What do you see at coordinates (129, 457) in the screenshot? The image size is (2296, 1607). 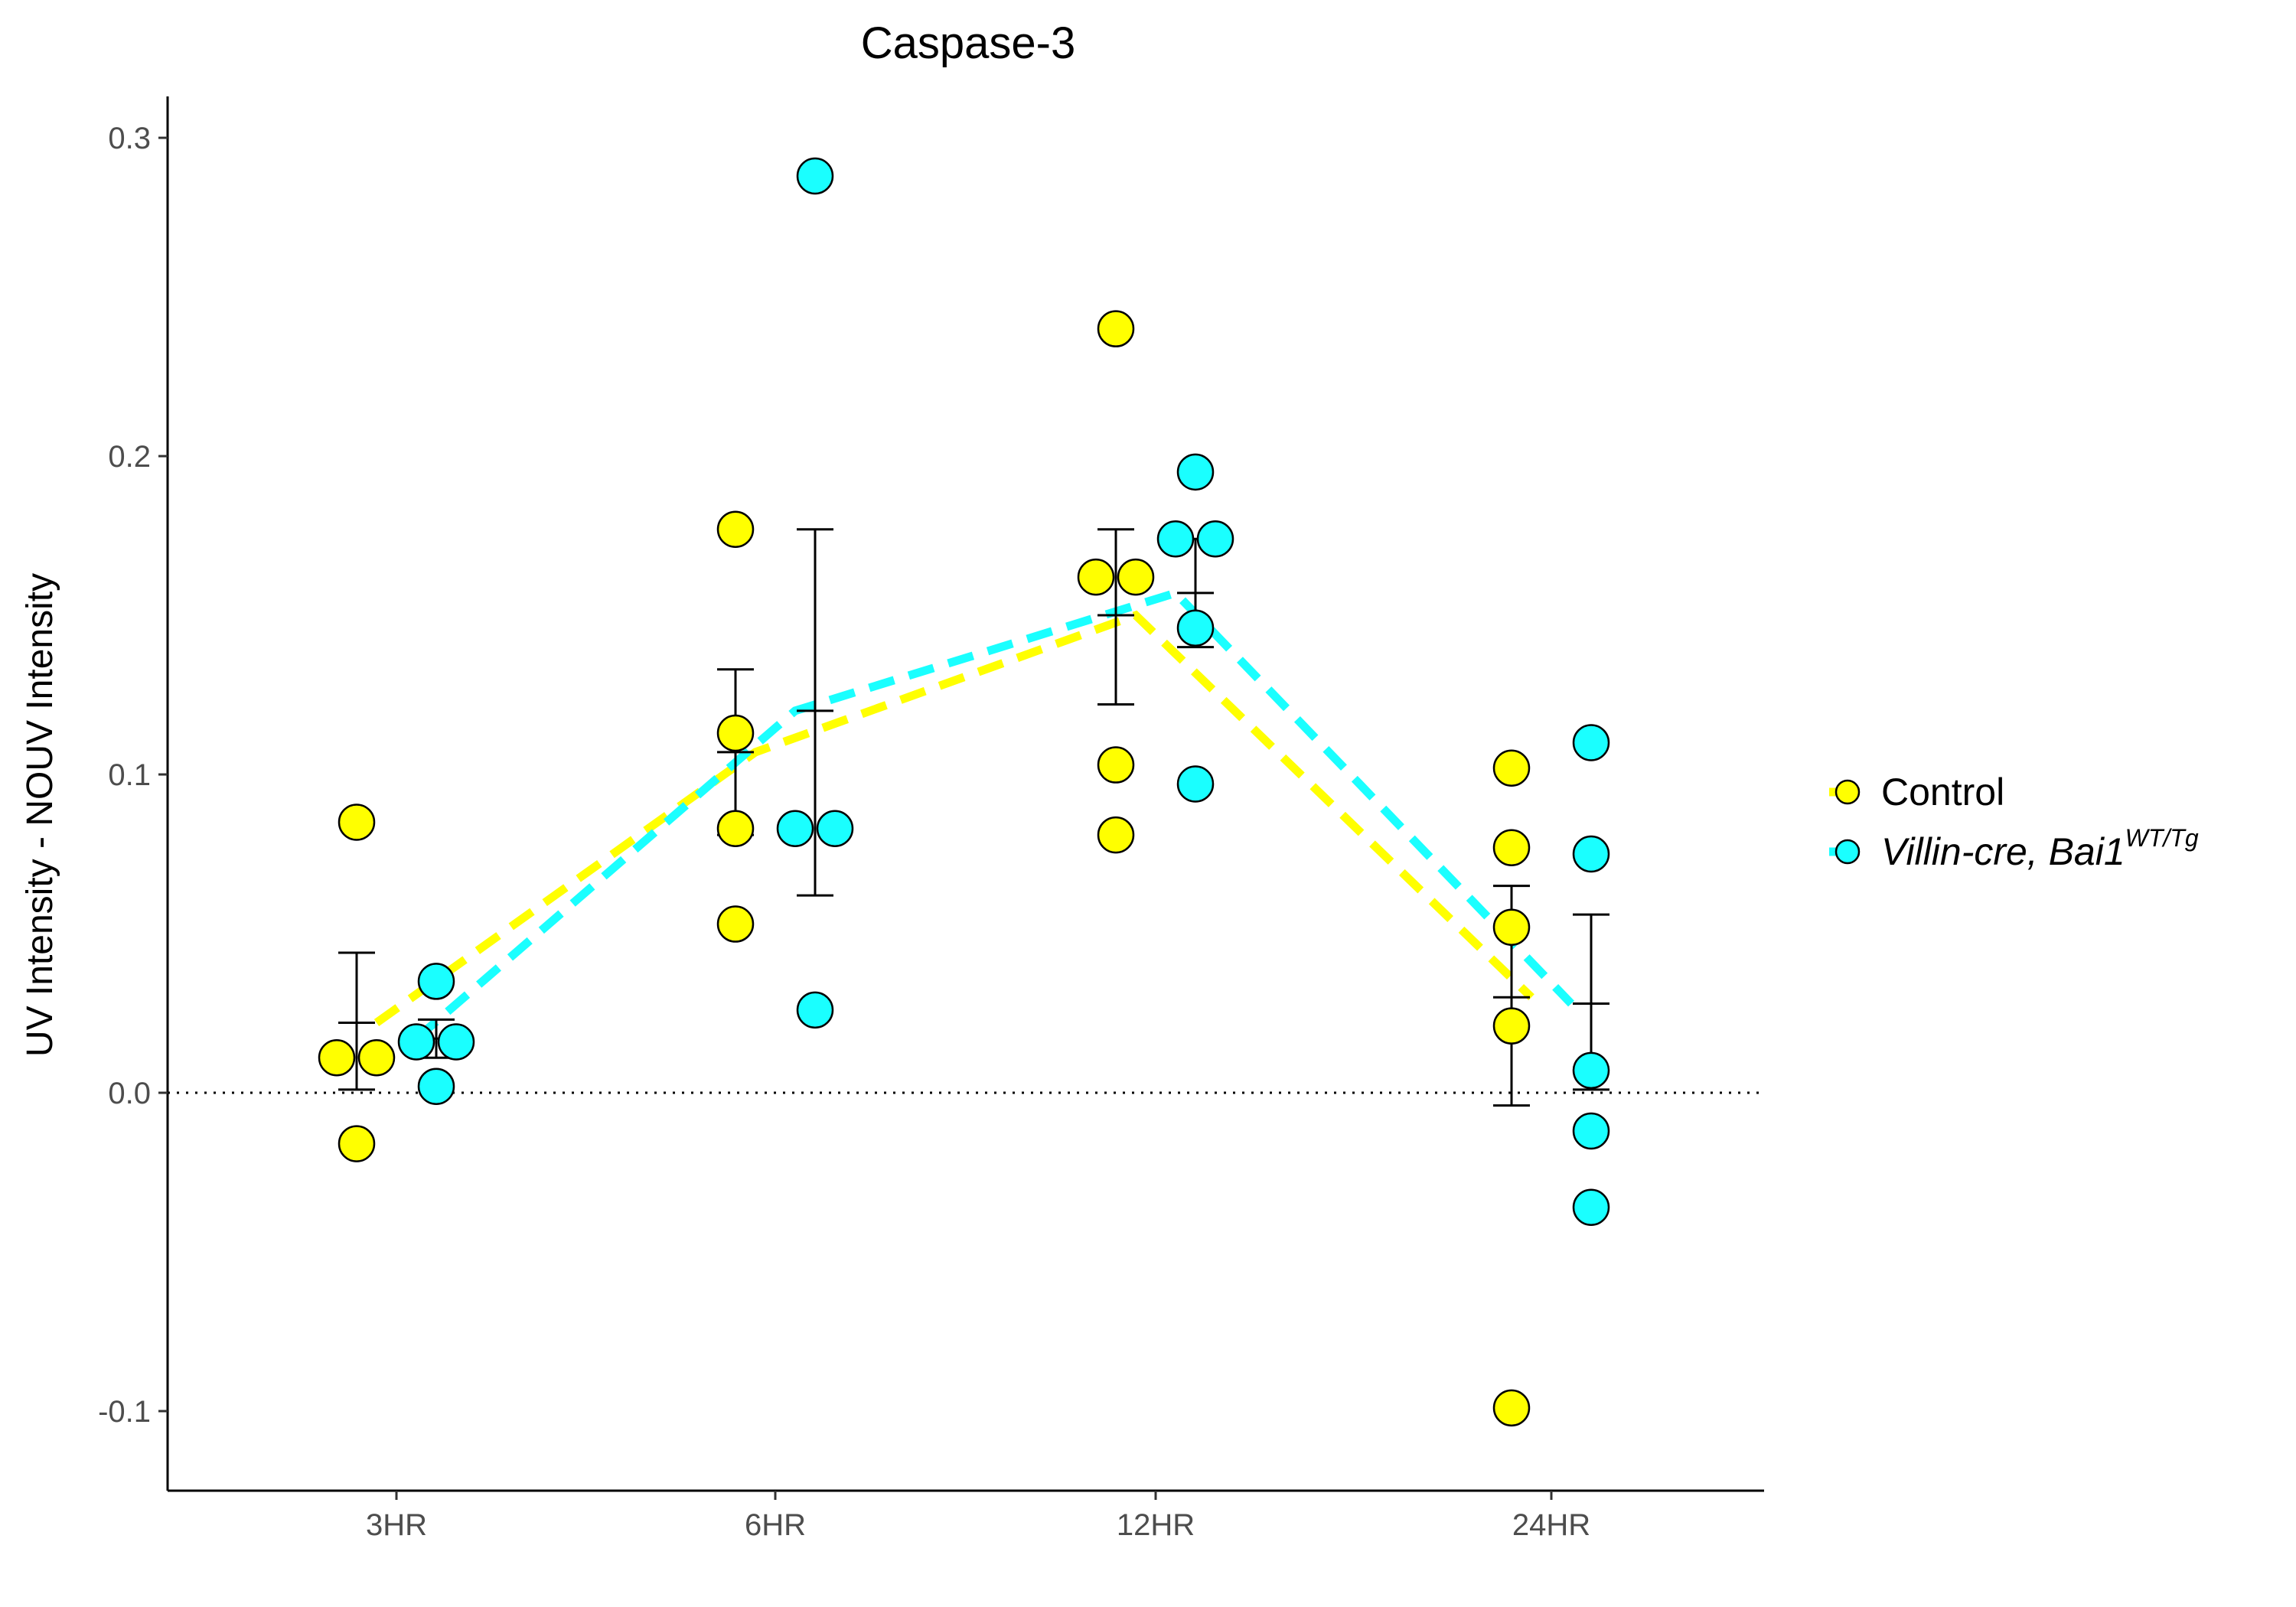 I see `y-tick-label: 0.2` at bounding box center [129, 457].